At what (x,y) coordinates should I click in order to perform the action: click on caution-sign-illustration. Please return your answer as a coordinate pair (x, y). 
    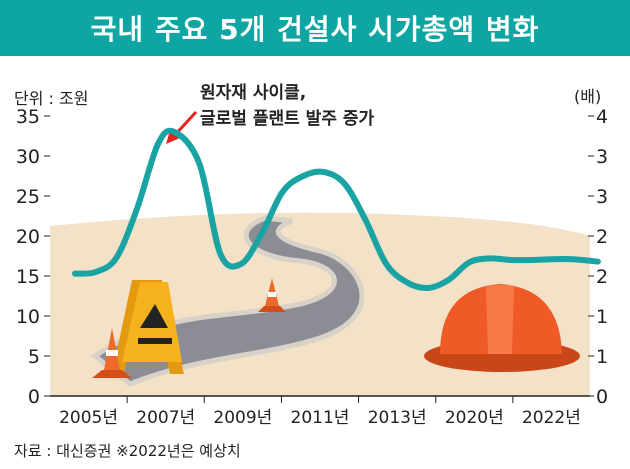
    Looking at the image, I should click on (148, 327).